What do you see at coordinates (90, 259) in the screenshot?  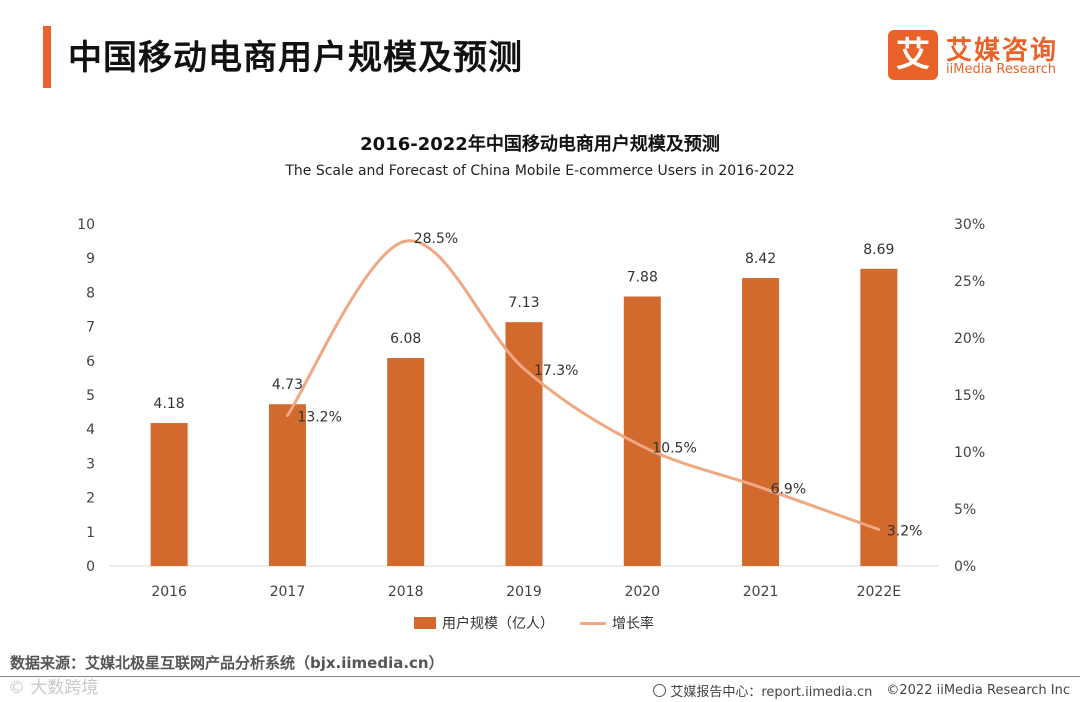 I see `y-left-tick-label: 9` at bounding box center [90, 259].